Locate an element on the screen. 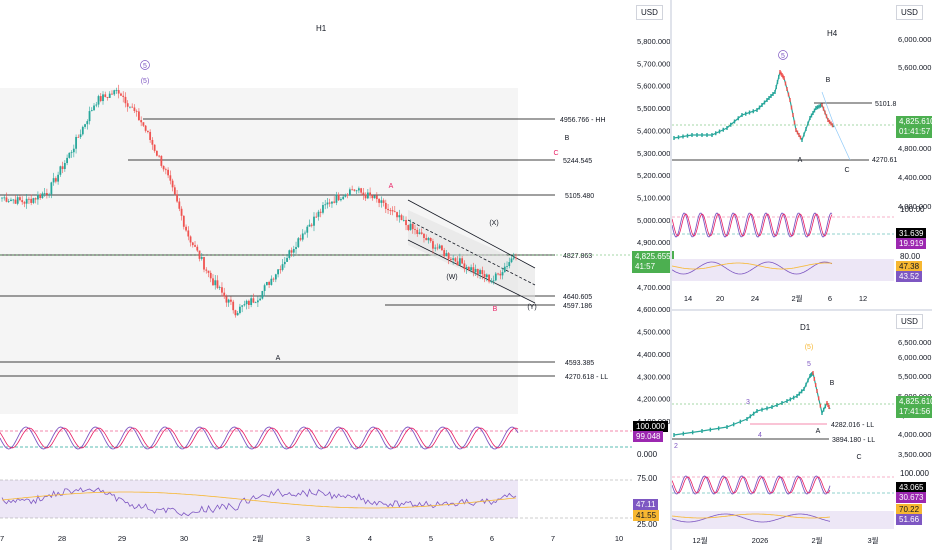  h1-countdown: 41:57 is located at coordinates (645, 266).